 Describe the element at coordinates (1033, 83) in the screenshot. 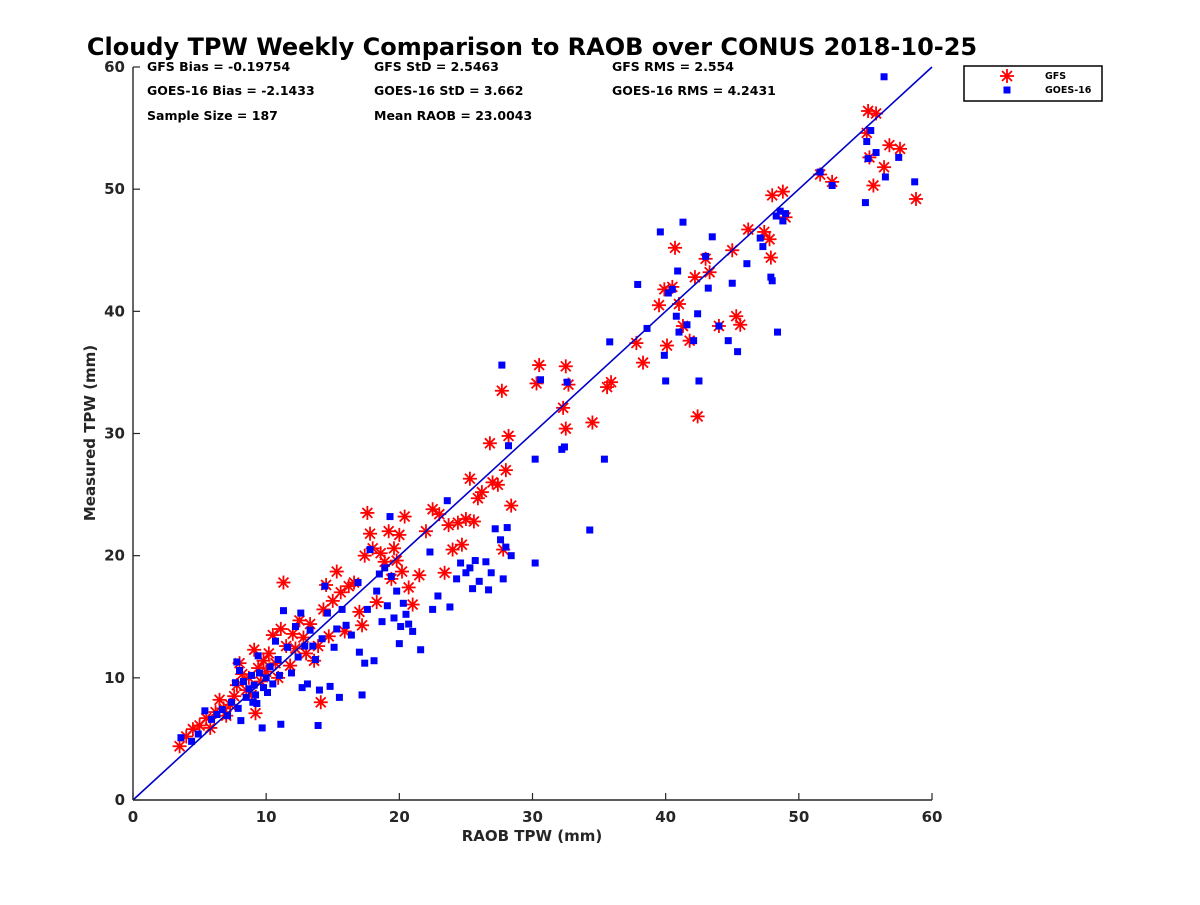

I see `legend-box` at that location.